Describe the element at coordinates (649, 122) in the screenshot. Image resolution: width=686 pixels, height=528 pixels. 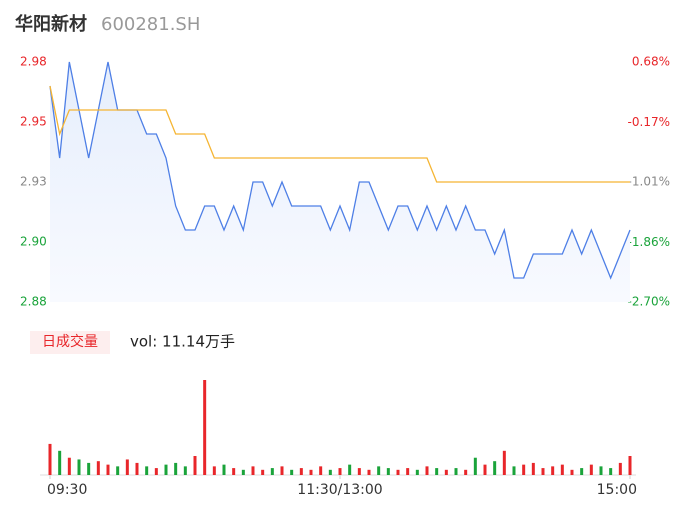
I see `y2-tick-label: -0.17%` at that location.